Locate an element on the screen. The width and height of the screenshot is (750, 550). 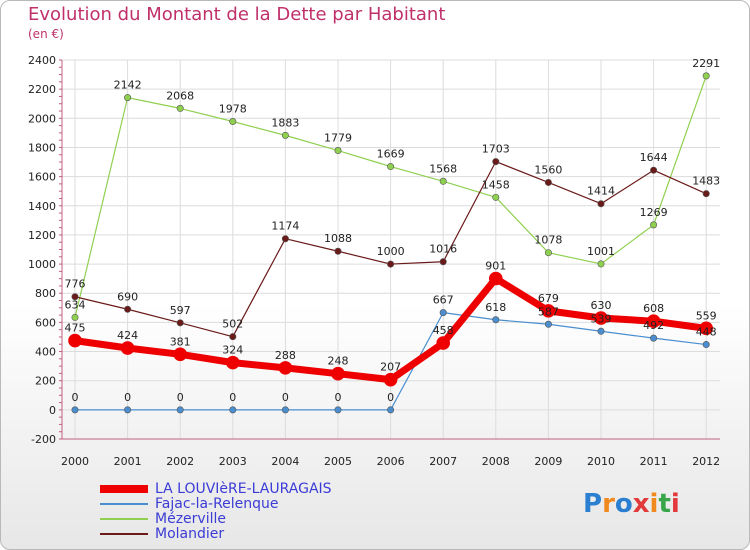
data-label: 776 is located at coordinates (75, 284).